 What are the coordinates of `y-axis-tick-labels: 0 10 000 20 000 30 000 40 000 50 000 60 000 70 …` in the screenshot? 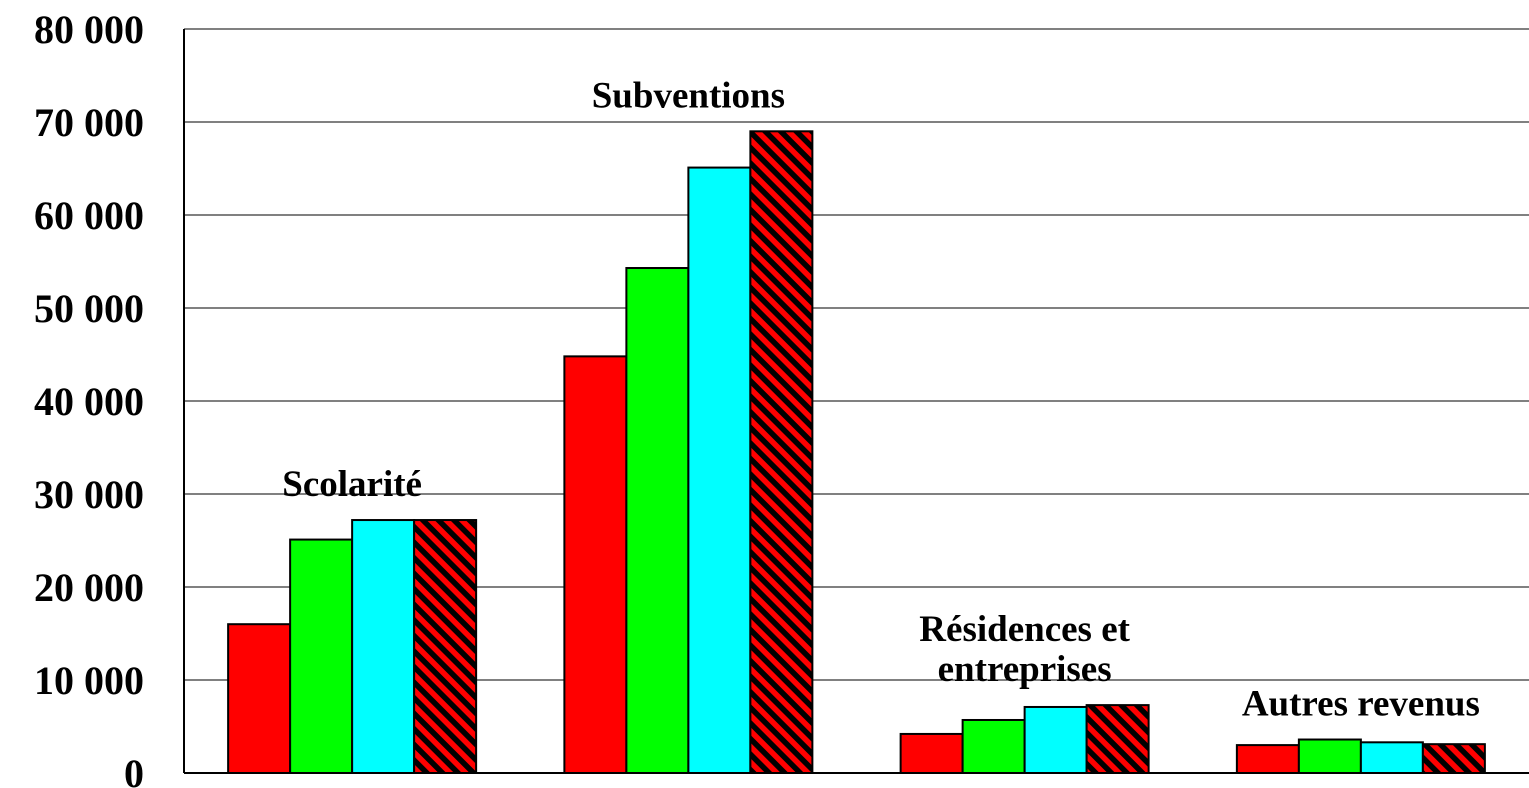 It's located at (89, 397).